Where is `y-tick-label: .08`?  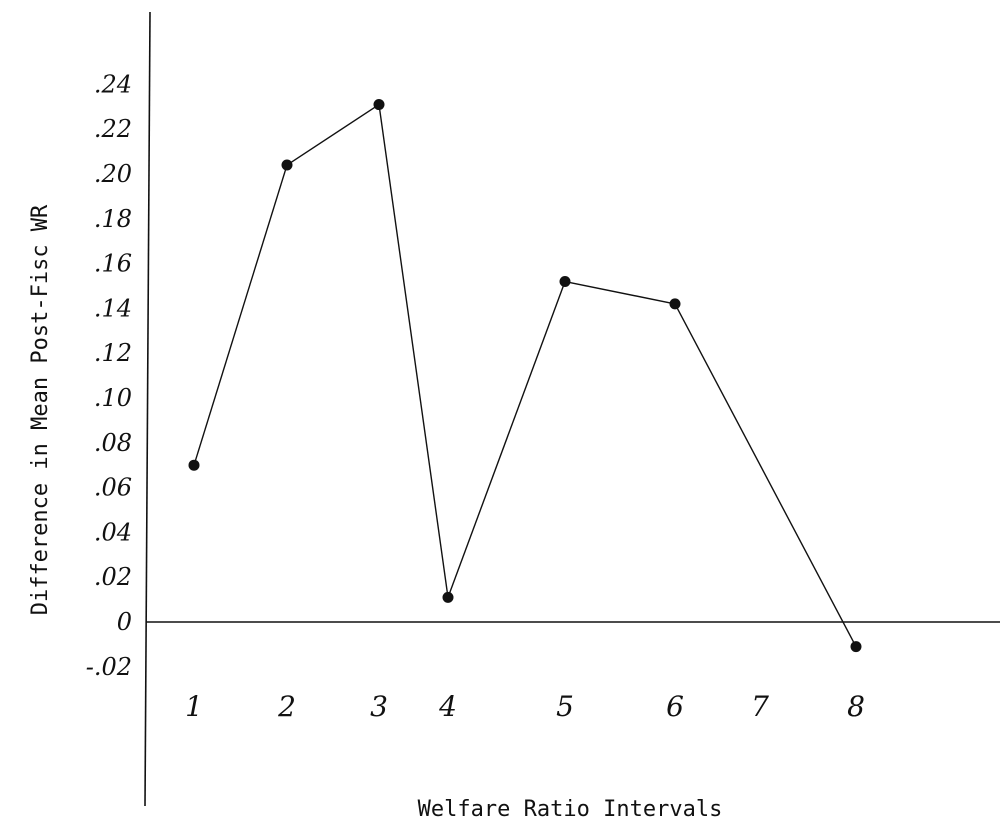 y-tick-label: .08 is located at coordinates (113, 443).